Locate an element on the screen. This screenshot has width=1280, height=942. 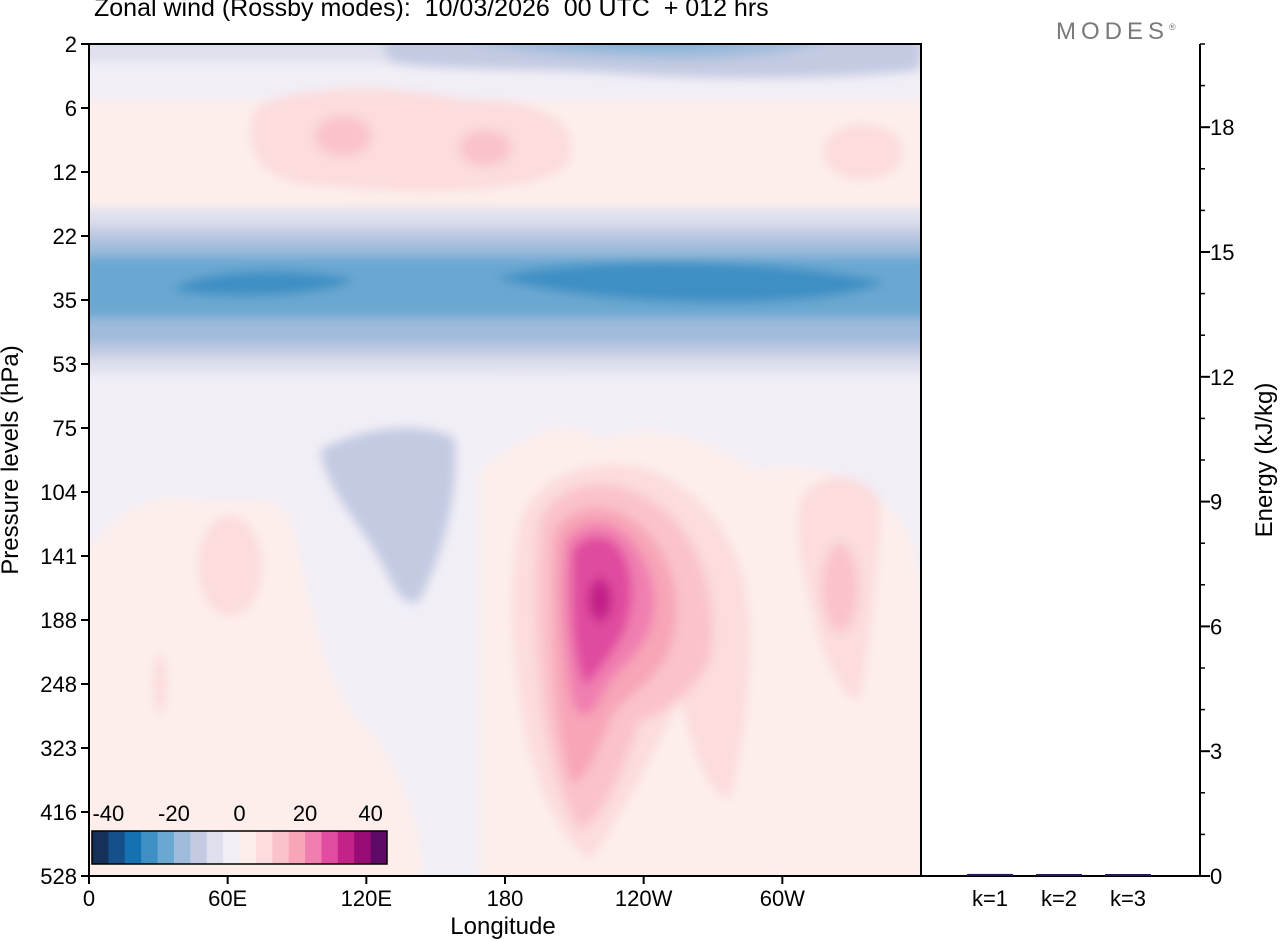
jet-core-east is located at coordinates (690, 282).